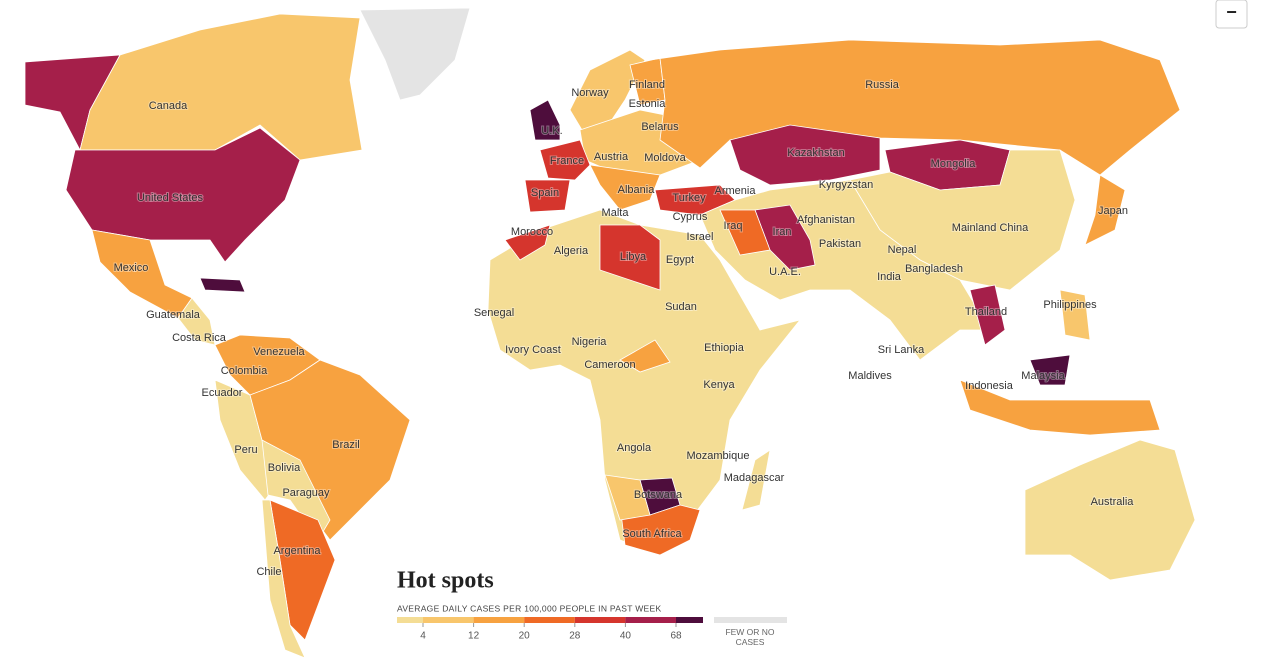 Image resolution: width=1268 pixels, height=669 pixels. What do you see at coordinates (222, 393) in the screenshot?
I see `label: Ecuador` at bounding box center [222, 393].